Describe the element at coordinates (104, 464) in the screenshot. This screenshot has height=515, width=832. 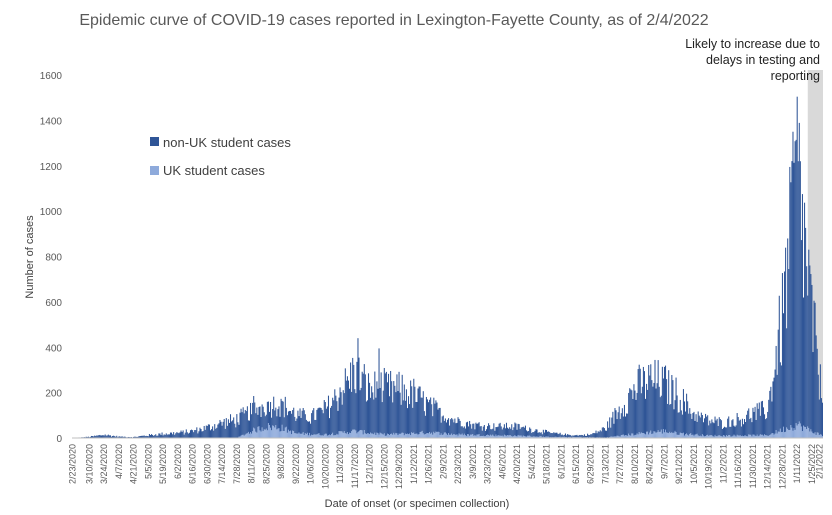
I see `x-tick-label: 3/24/2020` at that location.